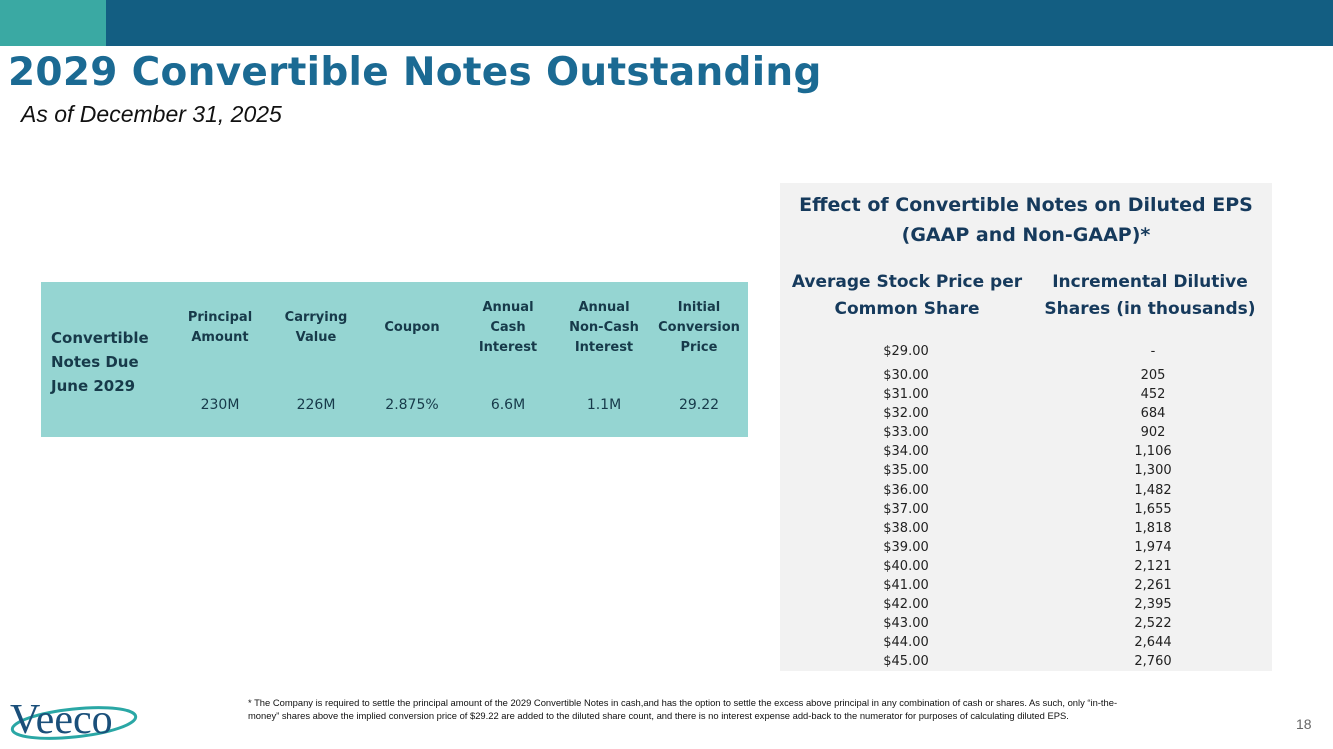  I want to click on value-principal-amount: 230M, so click(220, 405).